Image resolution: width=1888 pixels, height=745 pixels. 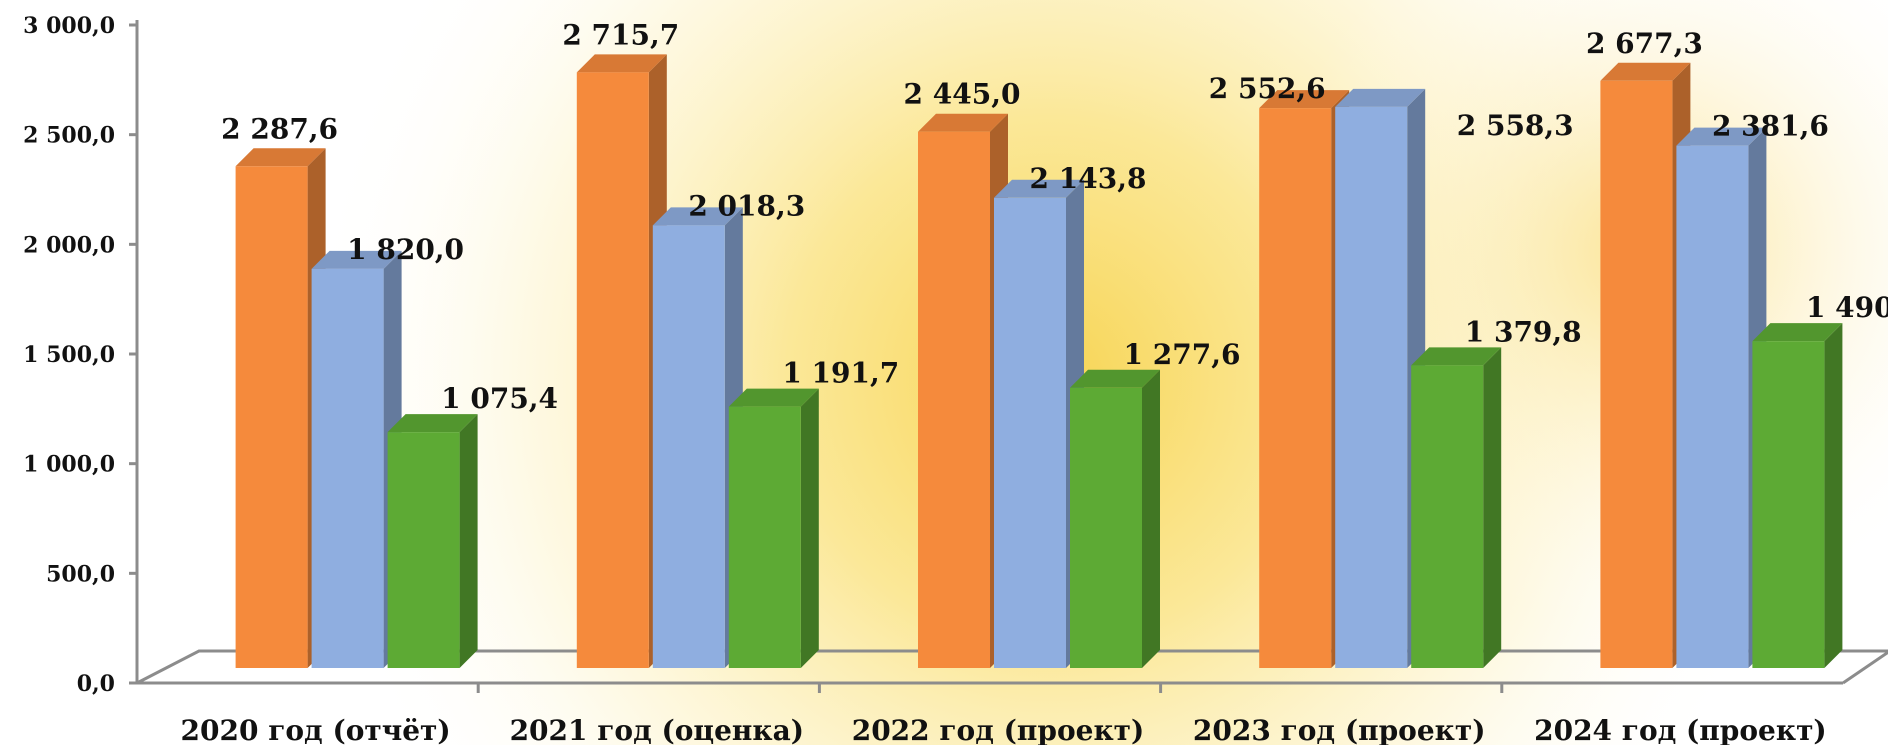 I want to click on data-label: 2 287,6, so click(x=279, y=128).